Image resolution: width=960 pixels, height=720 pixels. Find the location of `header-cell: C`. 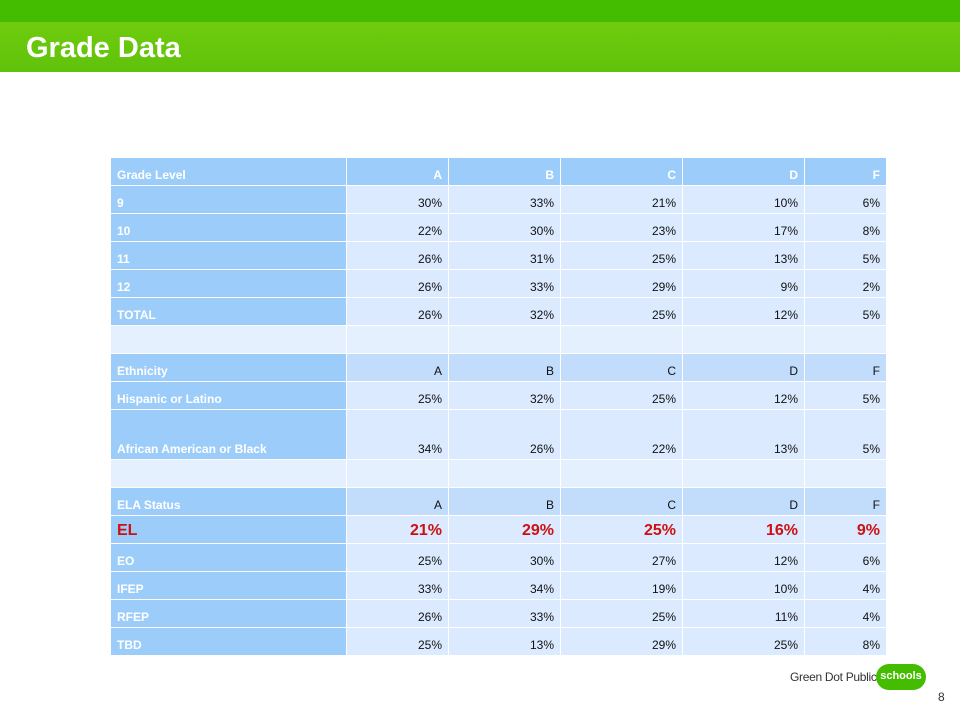

header-cell: C is located at coordinates (621, 171).